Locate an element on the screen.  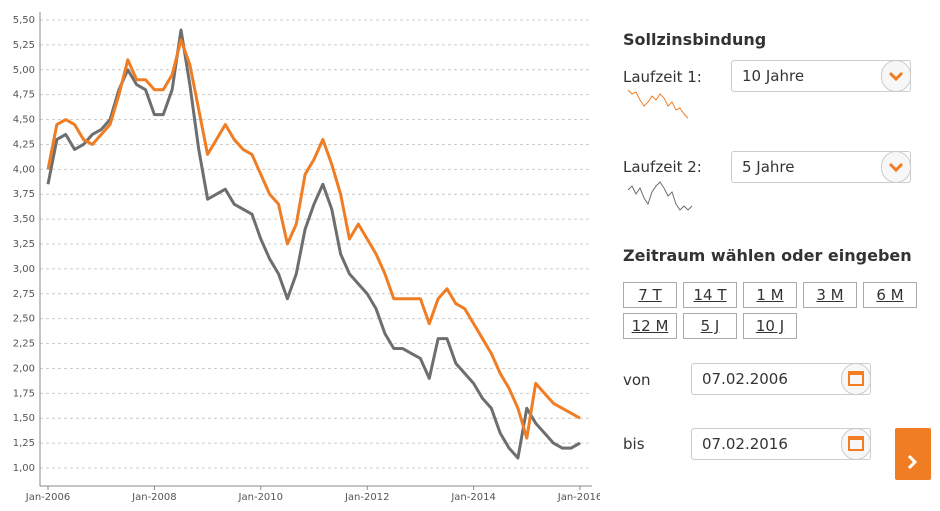
y-tick-label: 5,50 is located at coordinates (24, 20).